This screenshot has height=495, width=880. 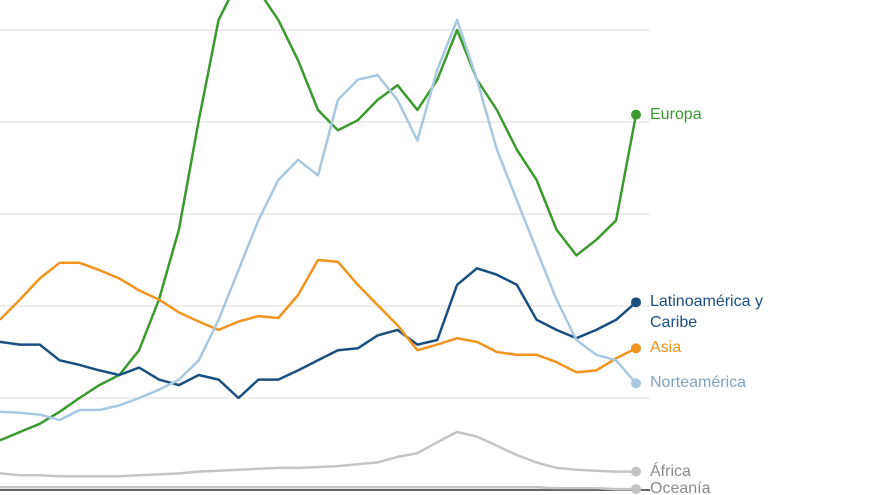 What do you see at coordinates (698, 383) in the screenshot?
I see `series-label: Norteamérica` at bounding box center [698, 383].